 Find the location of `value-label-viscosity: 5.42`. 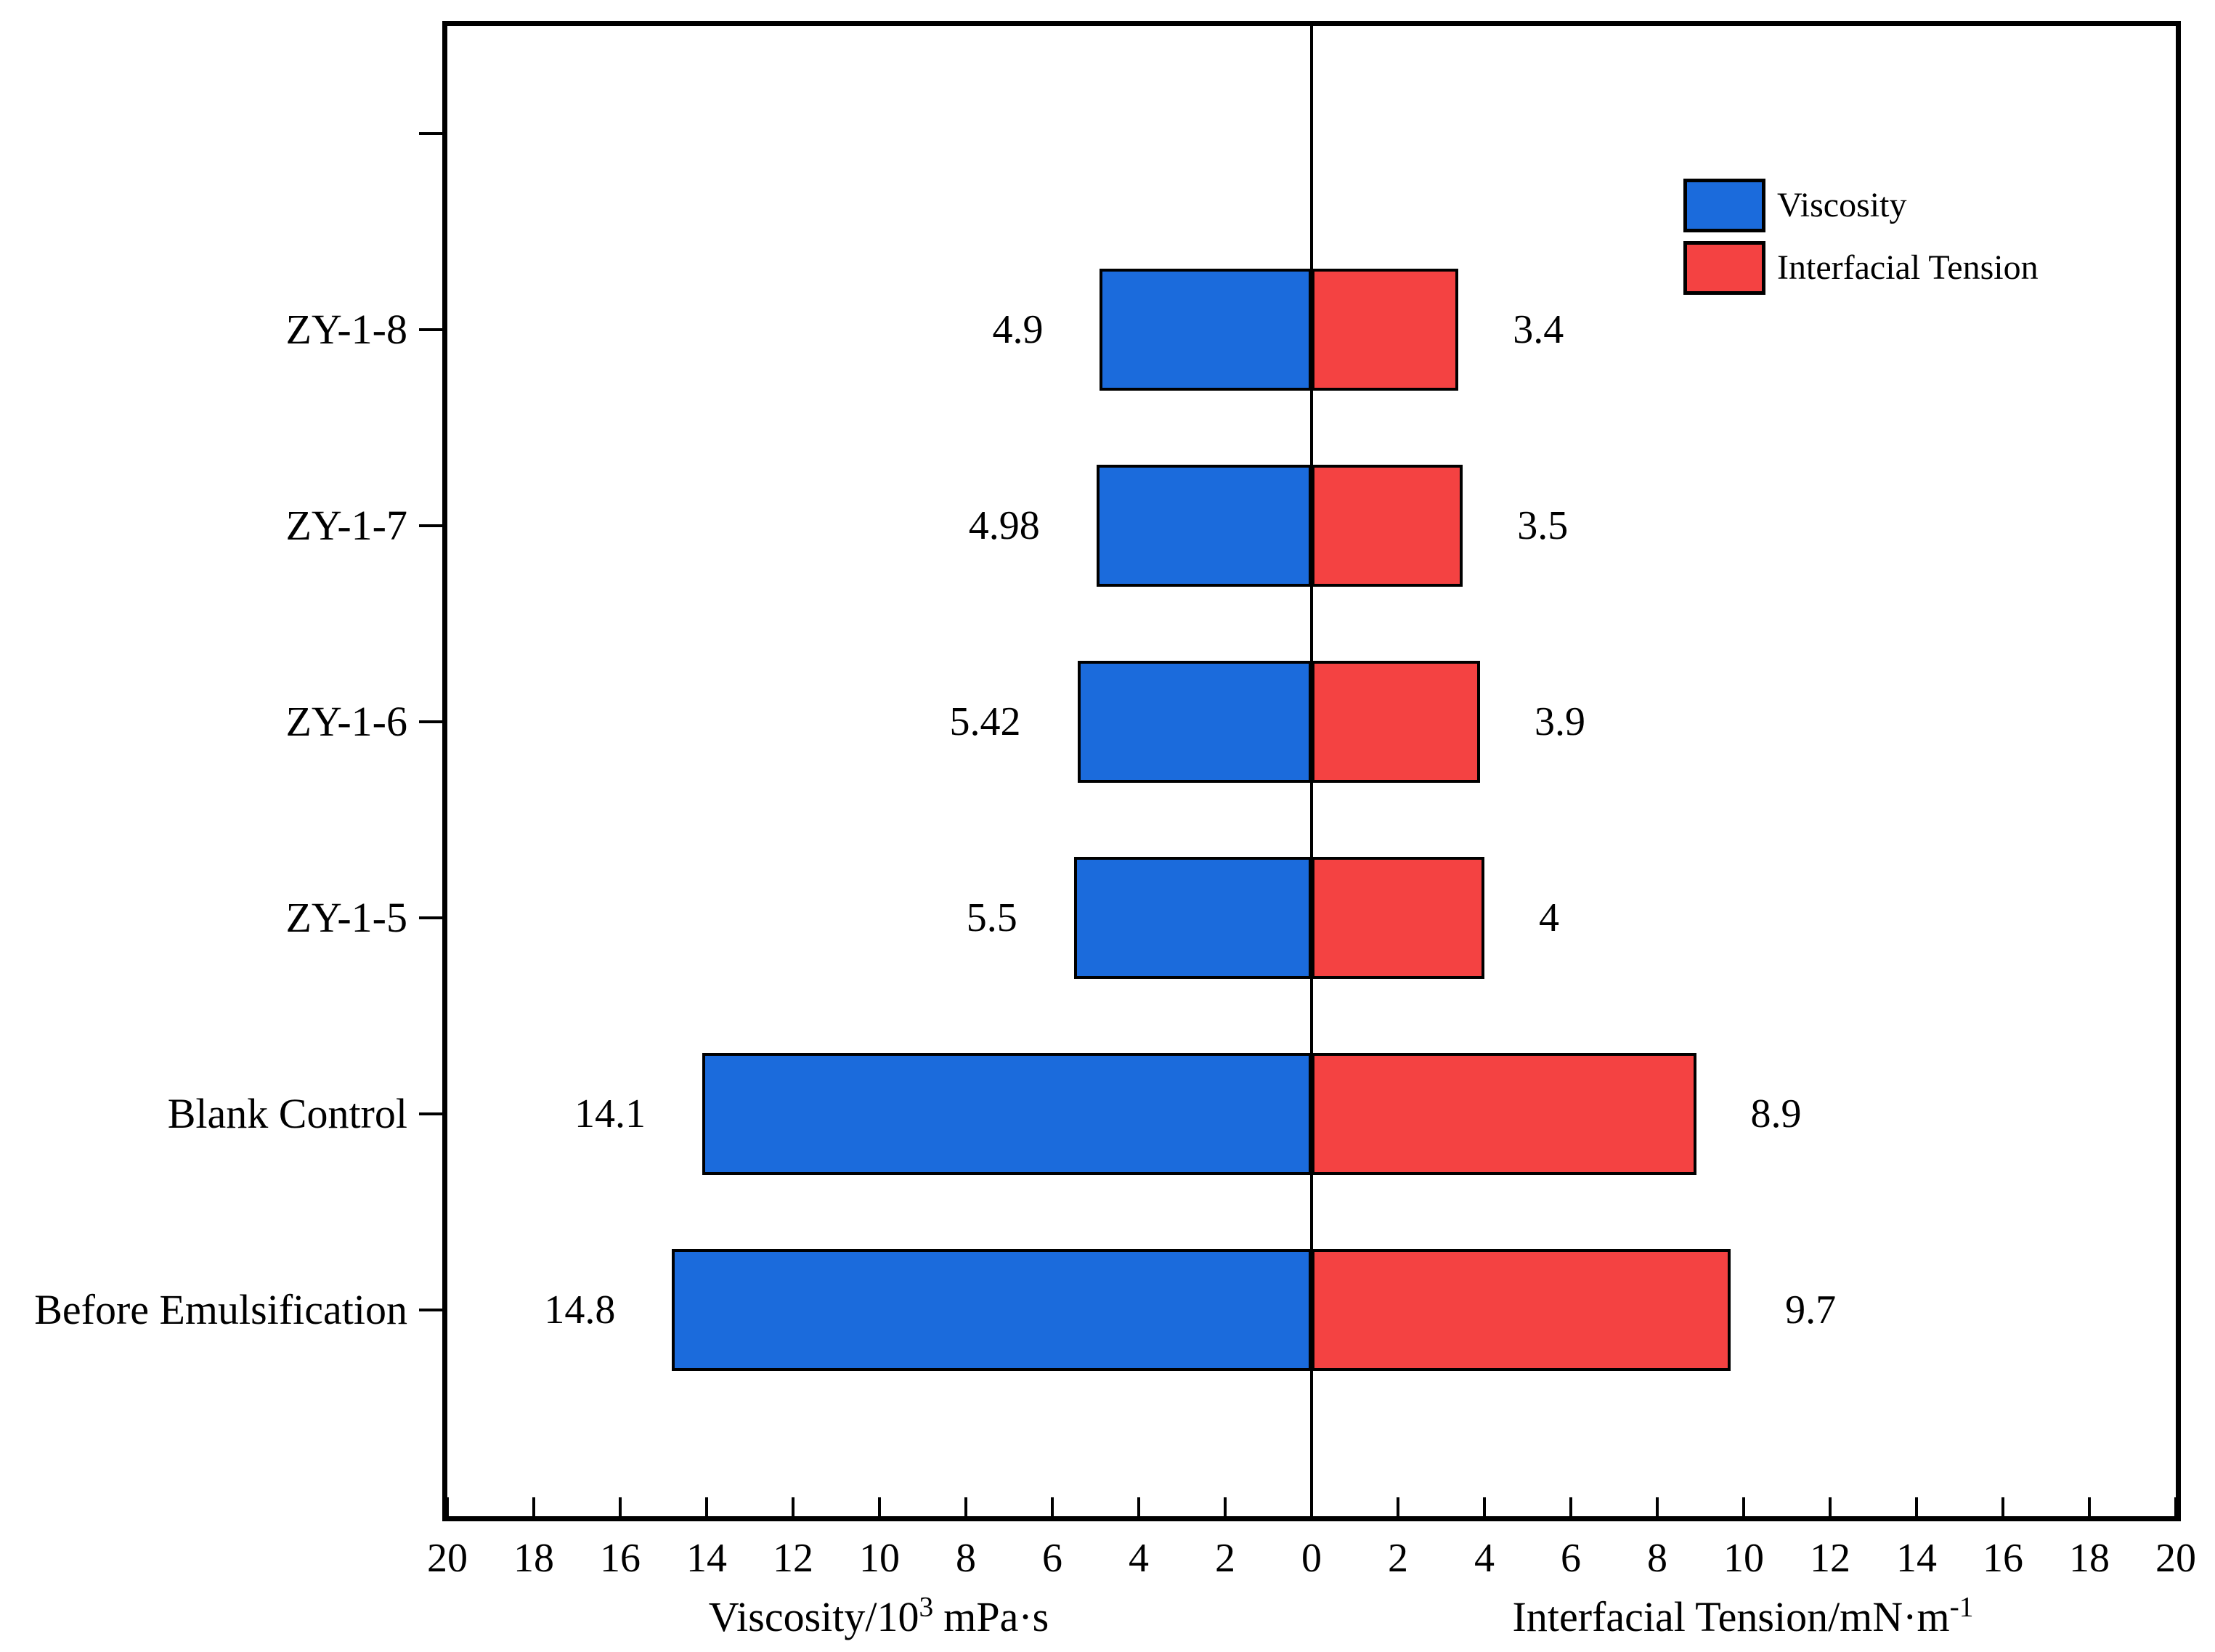

value-label-viscosity: 5.42 is located at coordinates (985, 721).